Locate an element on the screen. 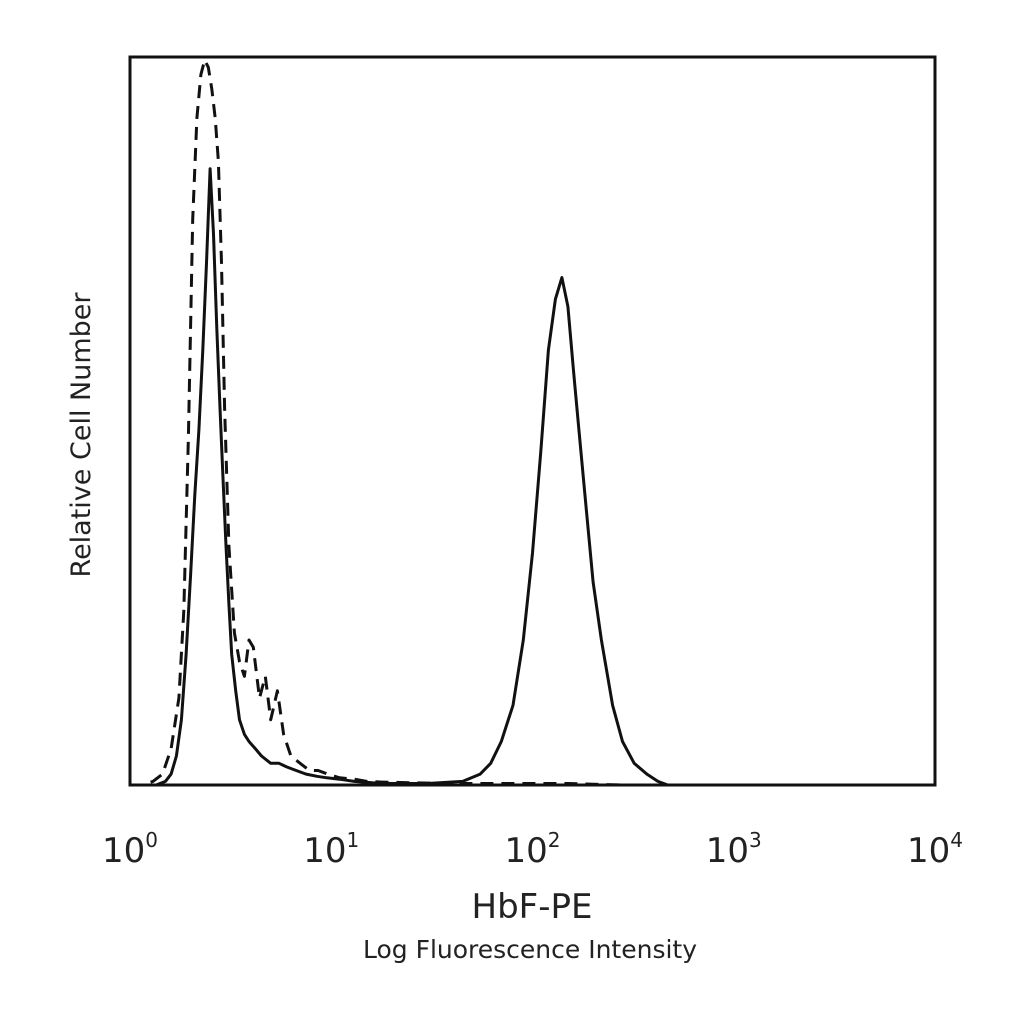 The image size is (1024, 1024). x-tick-label: 10⁴ is located at coordinates (935, 849).